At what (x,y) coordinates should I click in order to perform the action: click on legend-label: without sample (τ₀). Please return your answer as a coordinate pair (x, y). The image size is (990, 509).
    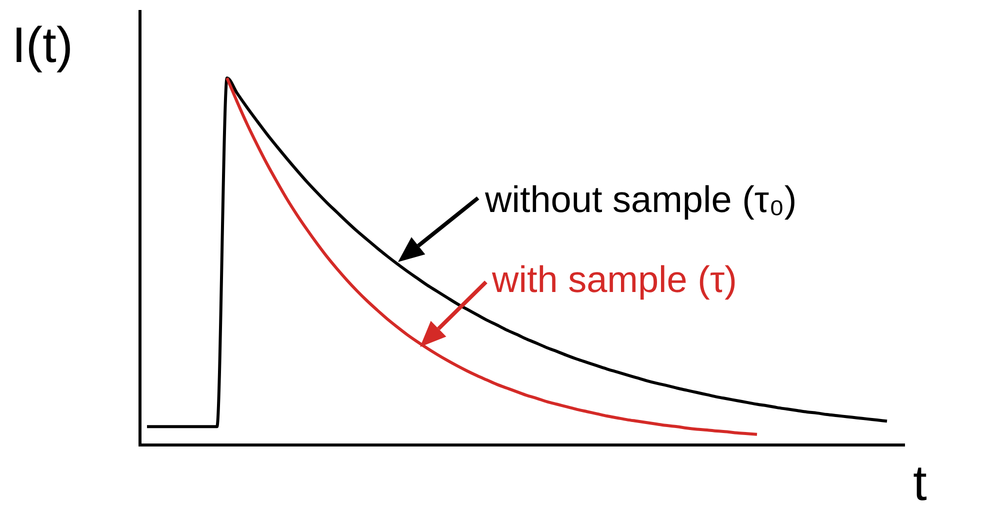
    Looking at the image, I should click on (640, 199).